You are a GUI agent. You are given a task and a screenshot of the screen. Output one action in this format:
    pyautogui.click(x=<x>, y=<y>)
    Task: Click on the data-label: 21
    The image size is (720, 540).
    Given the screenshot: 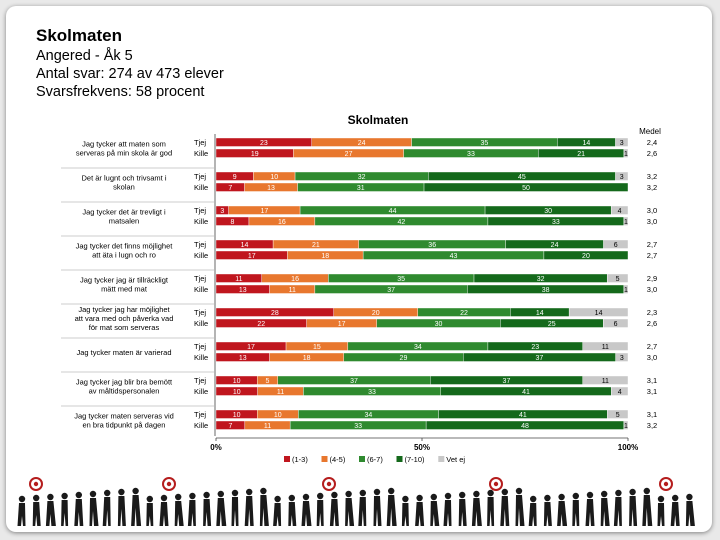 What is the action you would take?
    pyautogui.click(x=316, y=245)
    